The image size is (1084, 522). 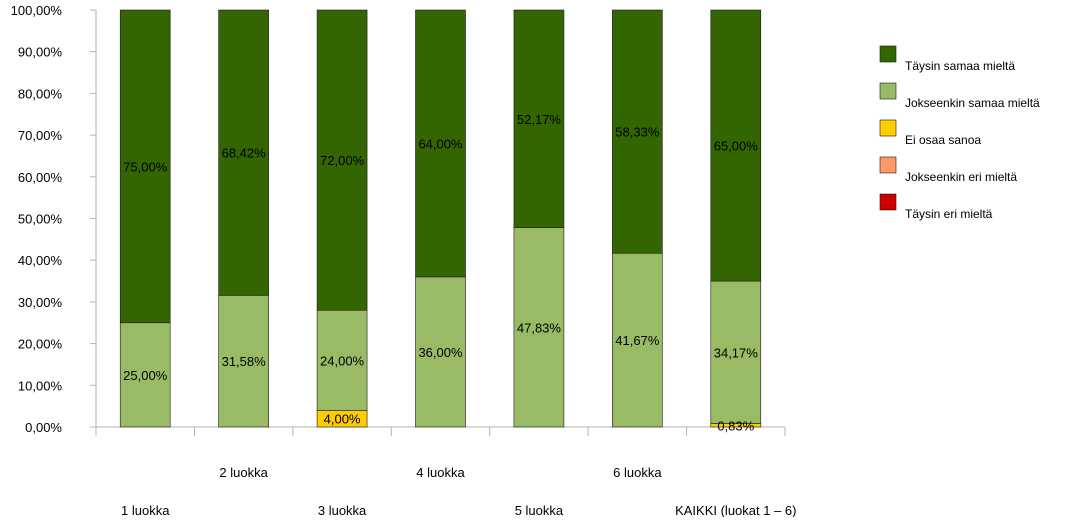 I want to click on legend-label: Täysin samaa mieltä, so click(x=960, y=66).